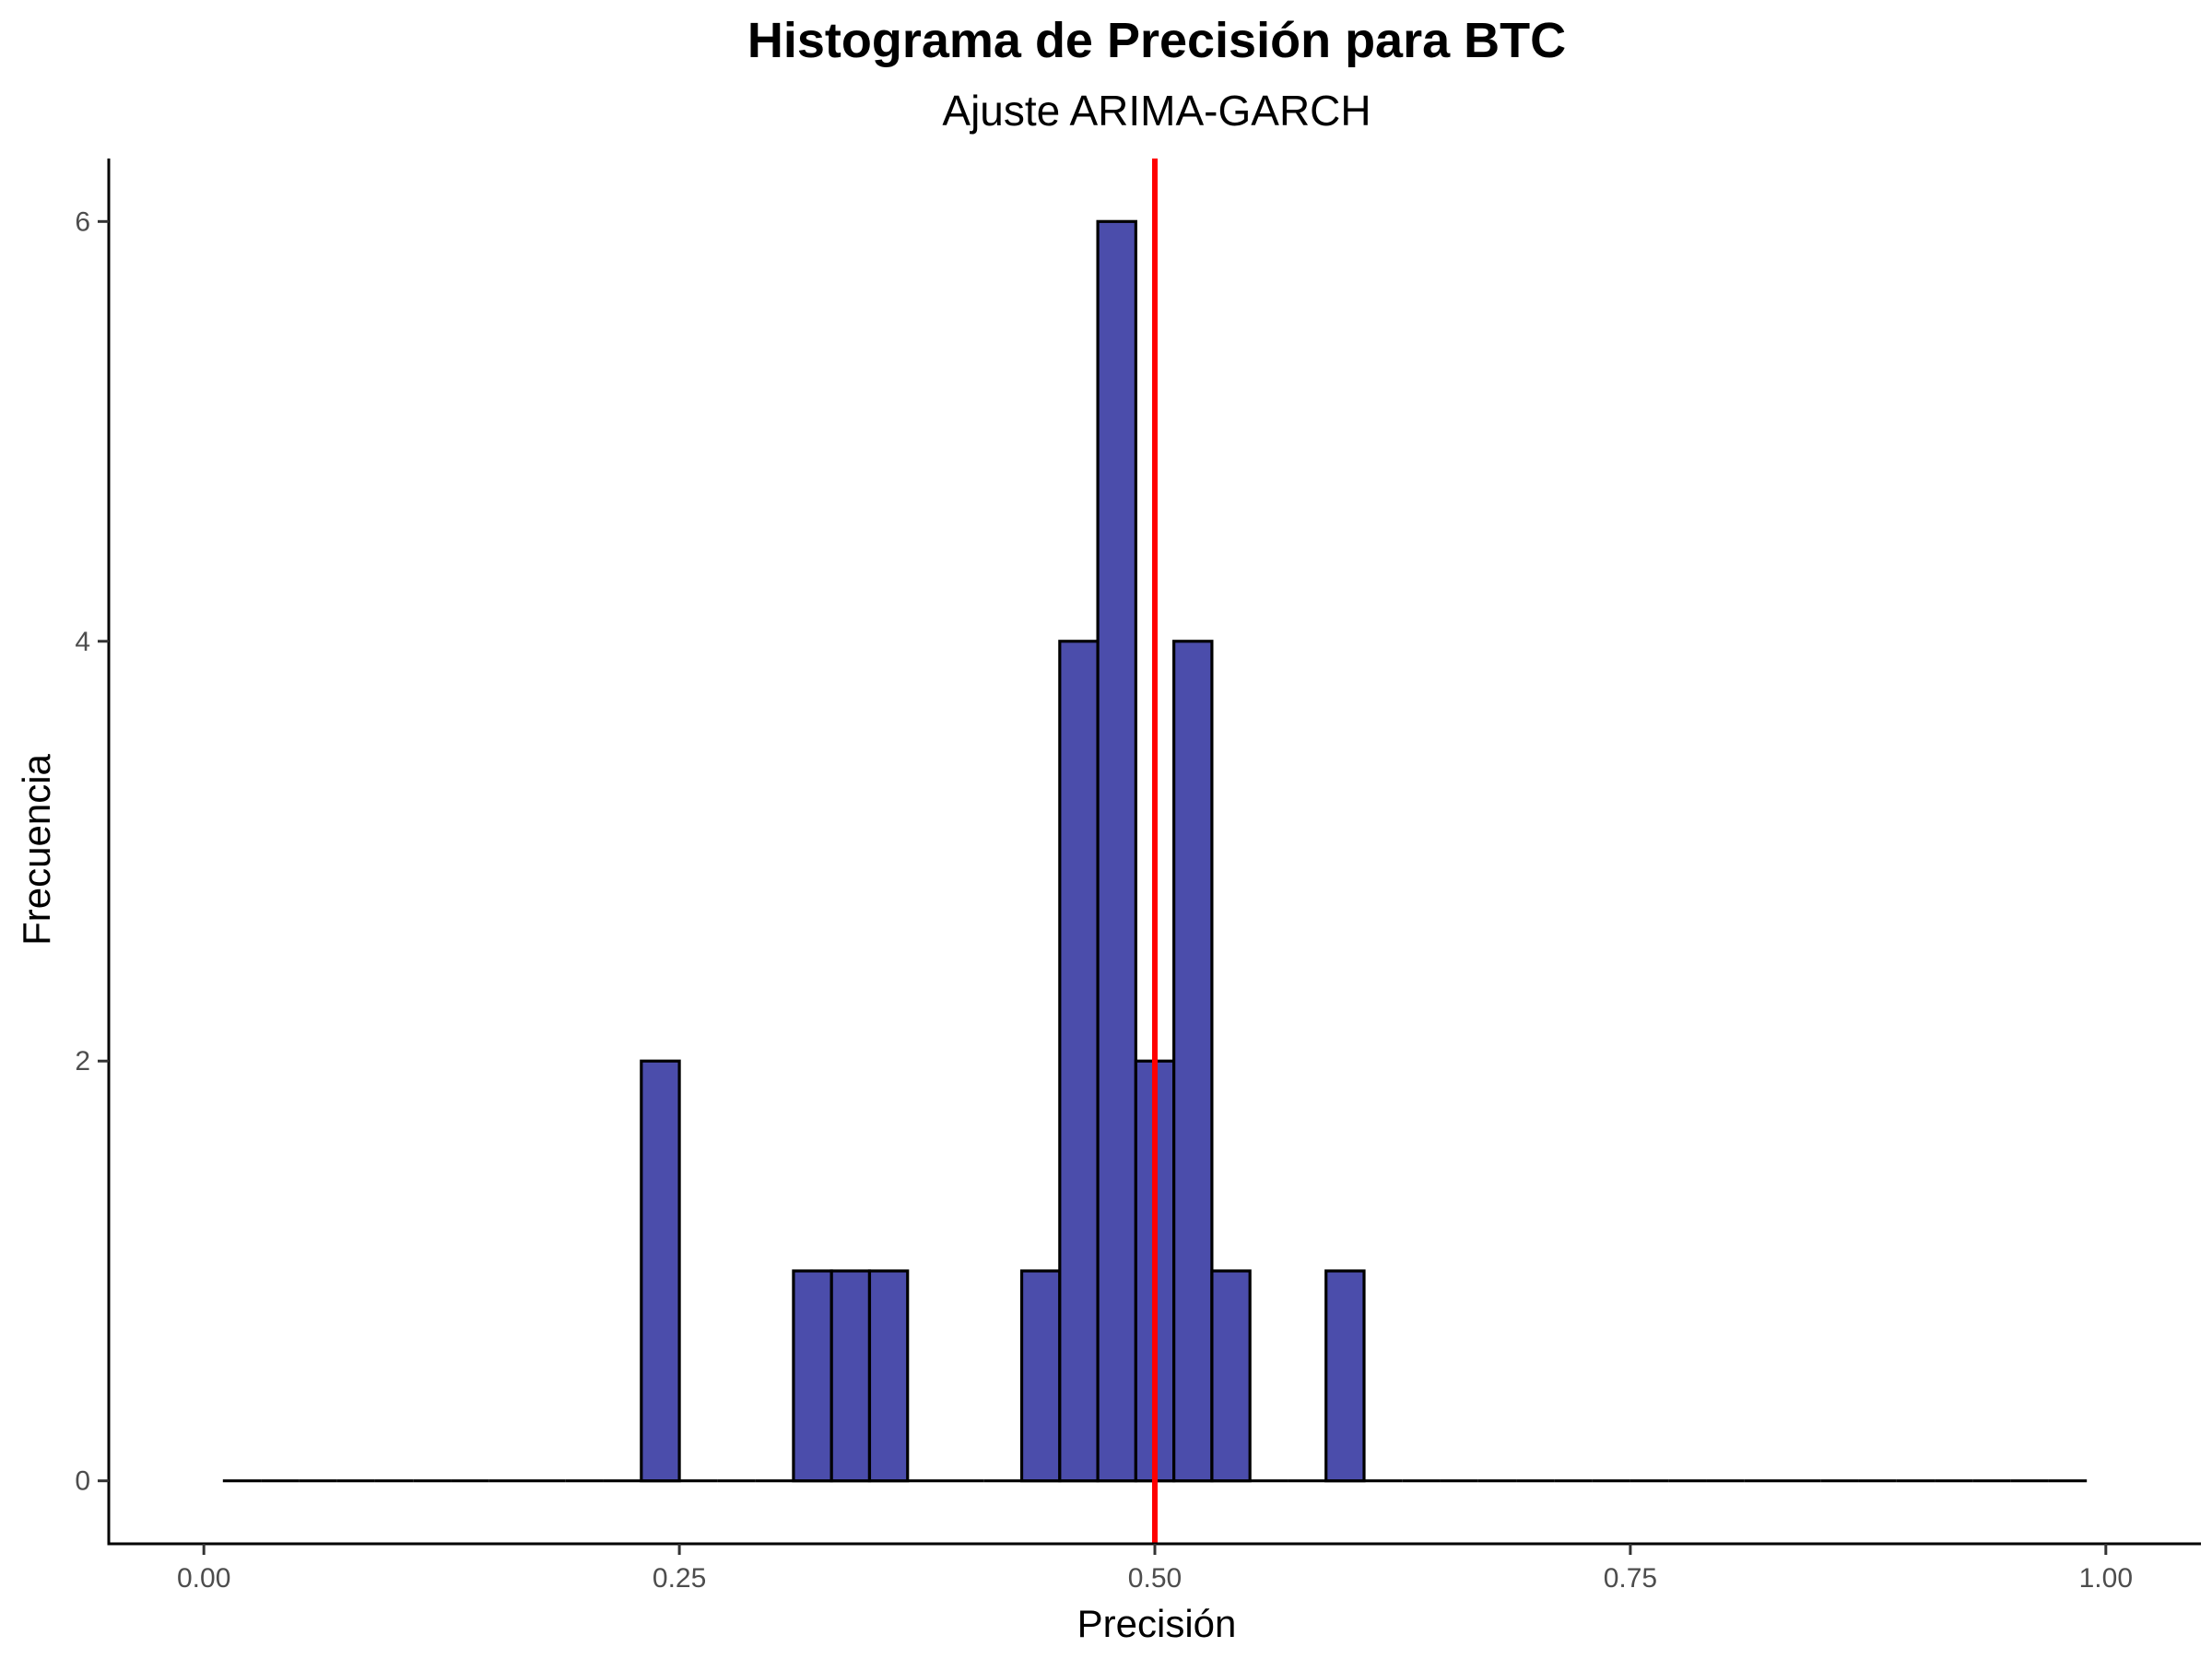 The image size is (2212, 1659). Describe the element at coordinates (2106, 1578) in the screenshot. I see `x-tick-label: 1.00` at that location.